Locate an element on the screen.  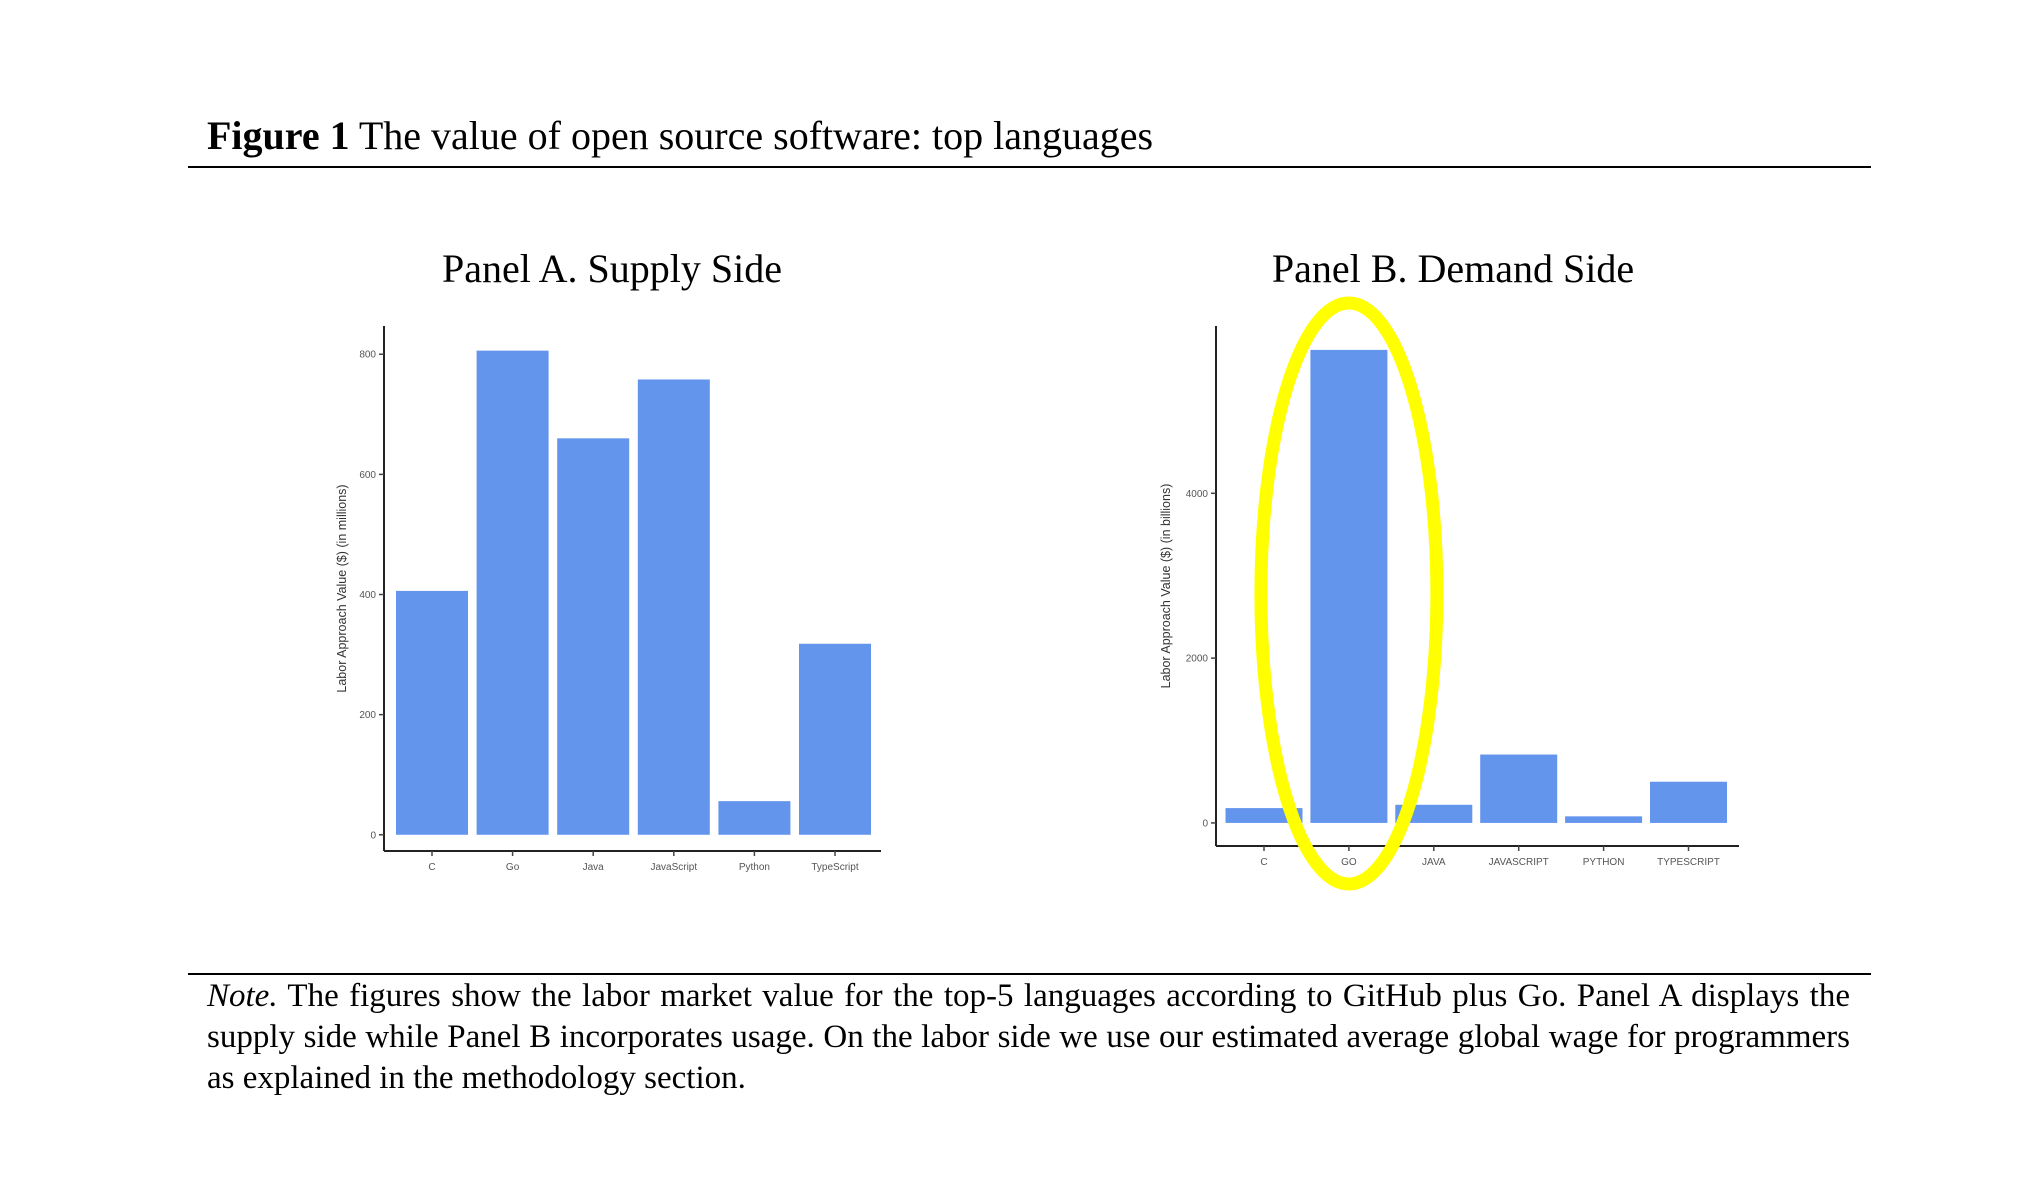
bar-java is located at coordinates (593, 636).